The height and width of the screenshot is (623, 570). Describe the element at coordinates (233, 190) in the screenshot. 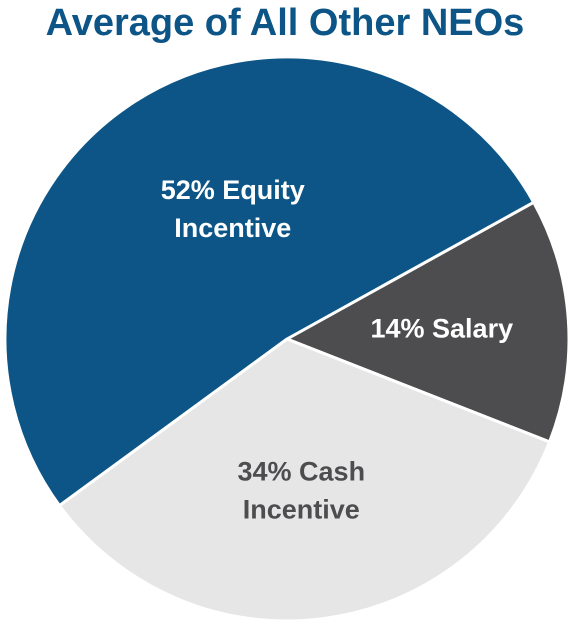

I see `slice-label-line: 52% Equity` at that location.